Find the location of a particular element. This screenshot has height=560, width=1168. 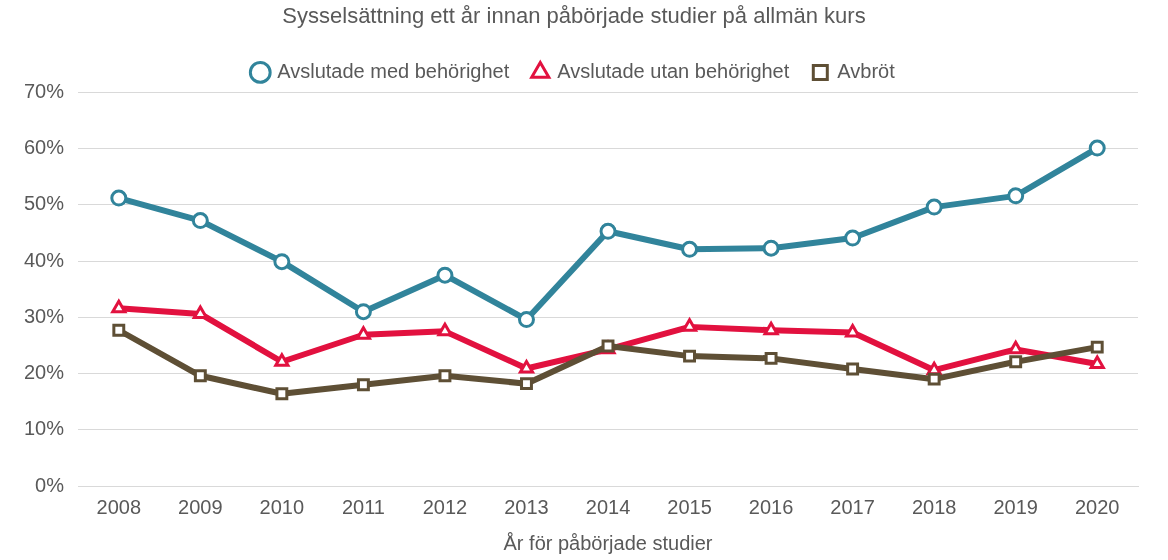

y-tick-label: 10% is located at coordinates (44, 428).